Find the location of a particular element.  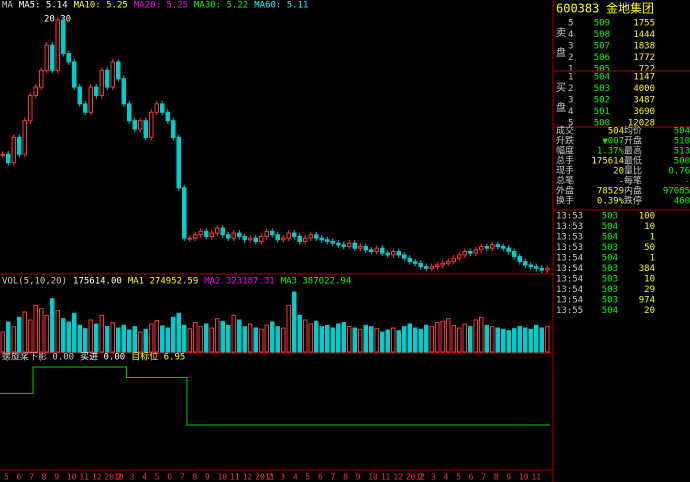

legend-item: MA60: 5.11 is located at coordinates (281, 6).